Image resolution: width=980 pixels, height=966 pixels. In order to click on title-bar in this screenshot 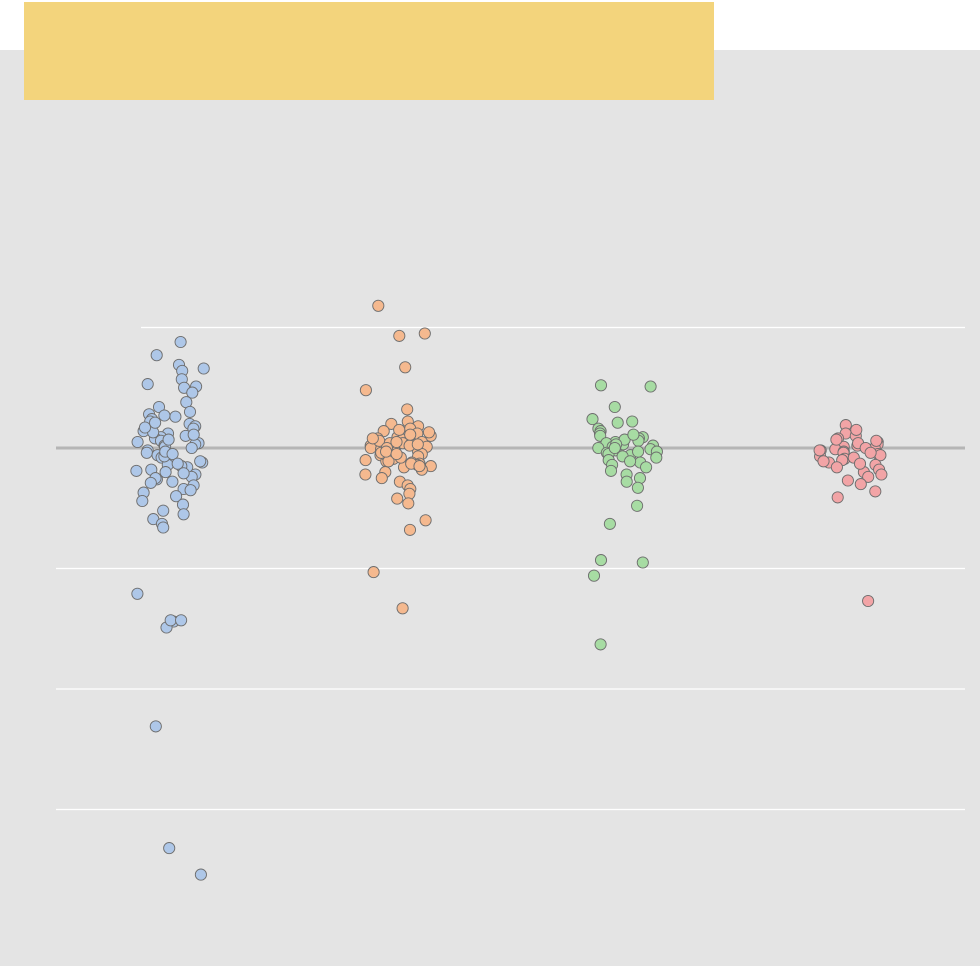, I will do `click(369, 51)`.